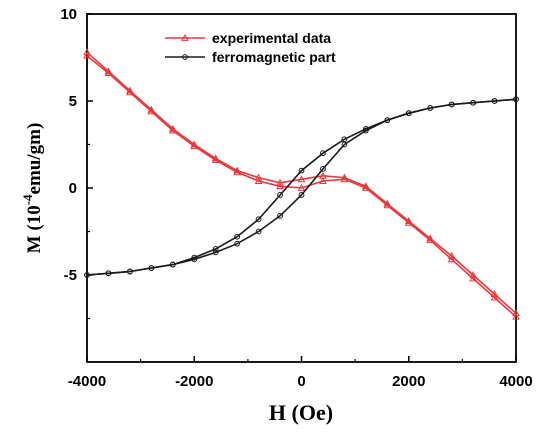 The image size is (546, 433). What do you see at coordinates (73, 101) in the screenshot?
I see `y-tick-label: 5` at bounding box center [73, 101].